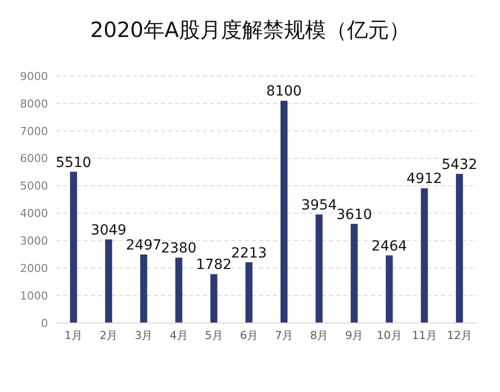 The width and height of the screenshot is (500, 392). I want to click on data-label: 4912, so click(424, 179).